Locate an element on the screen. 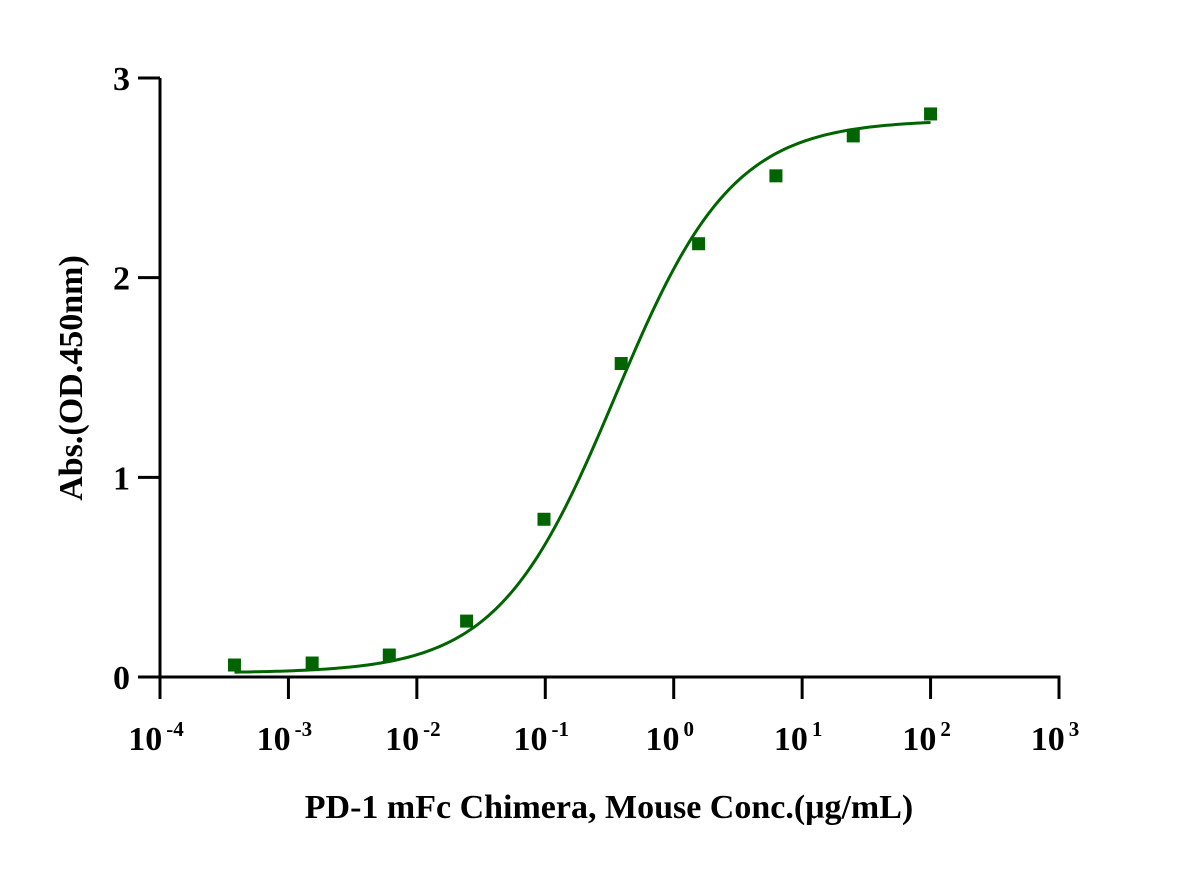  x-tick-label: 10 -3 is located at coordinates (285, 737).